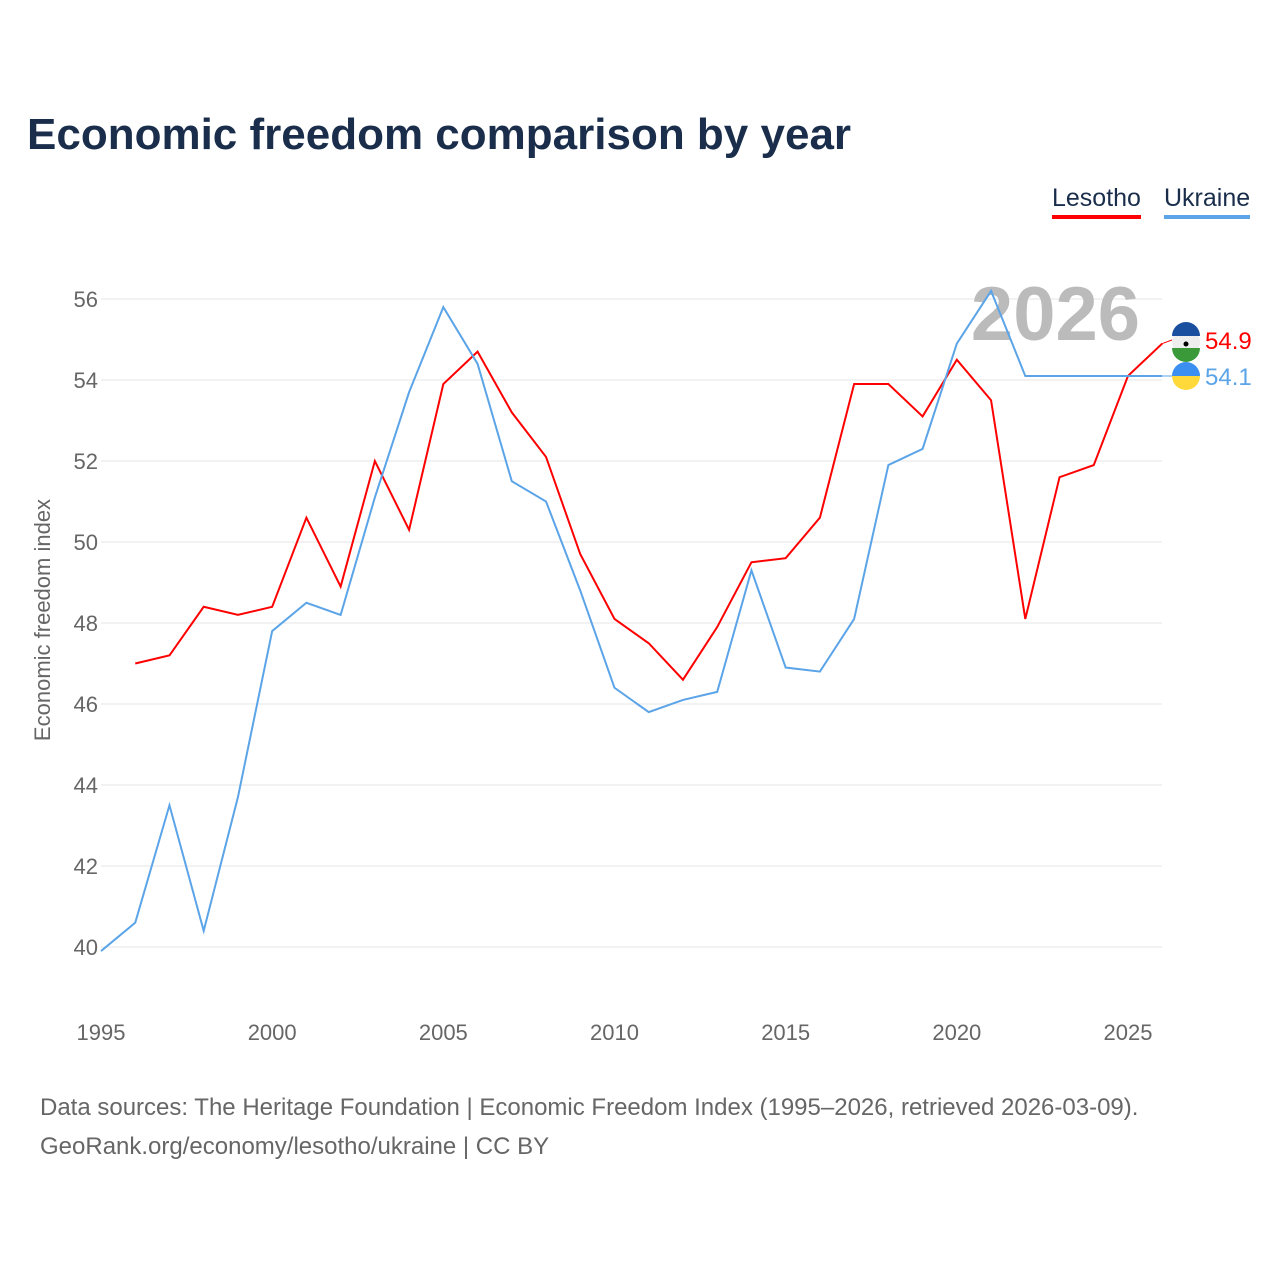 This screenshot has width=1280, height=1280. I want to click on lesotho-flag-green, so click(1186, 355).